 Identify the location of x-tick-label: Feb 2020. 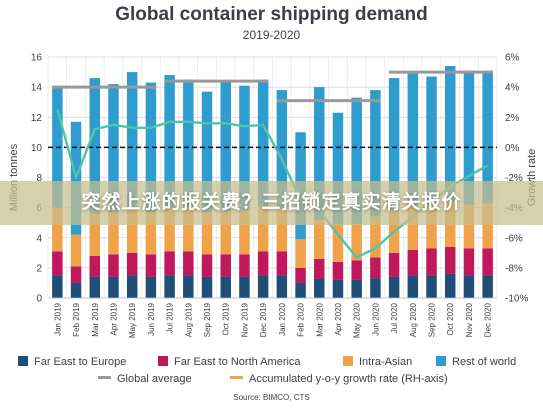
(301, 319).